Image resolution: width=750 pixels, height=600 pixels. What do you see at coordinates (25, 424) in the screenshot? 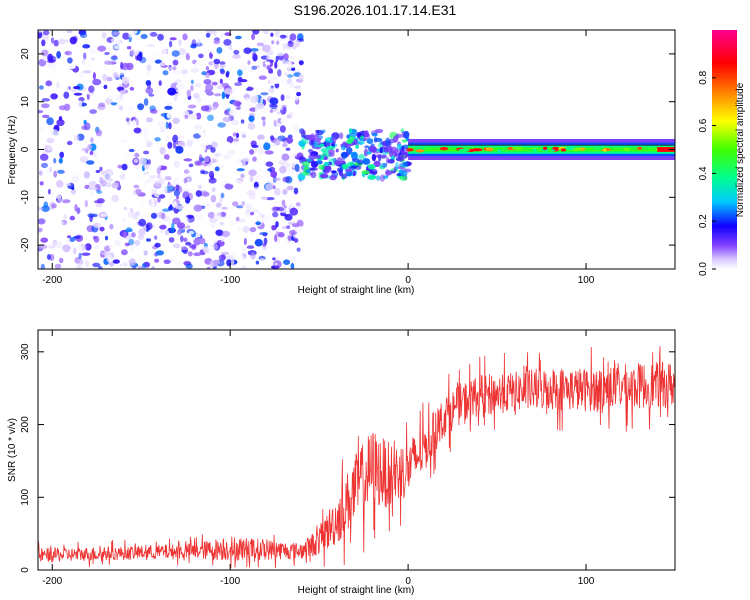
I see `y-tick-label: 200` at bounding box center [25, 424].